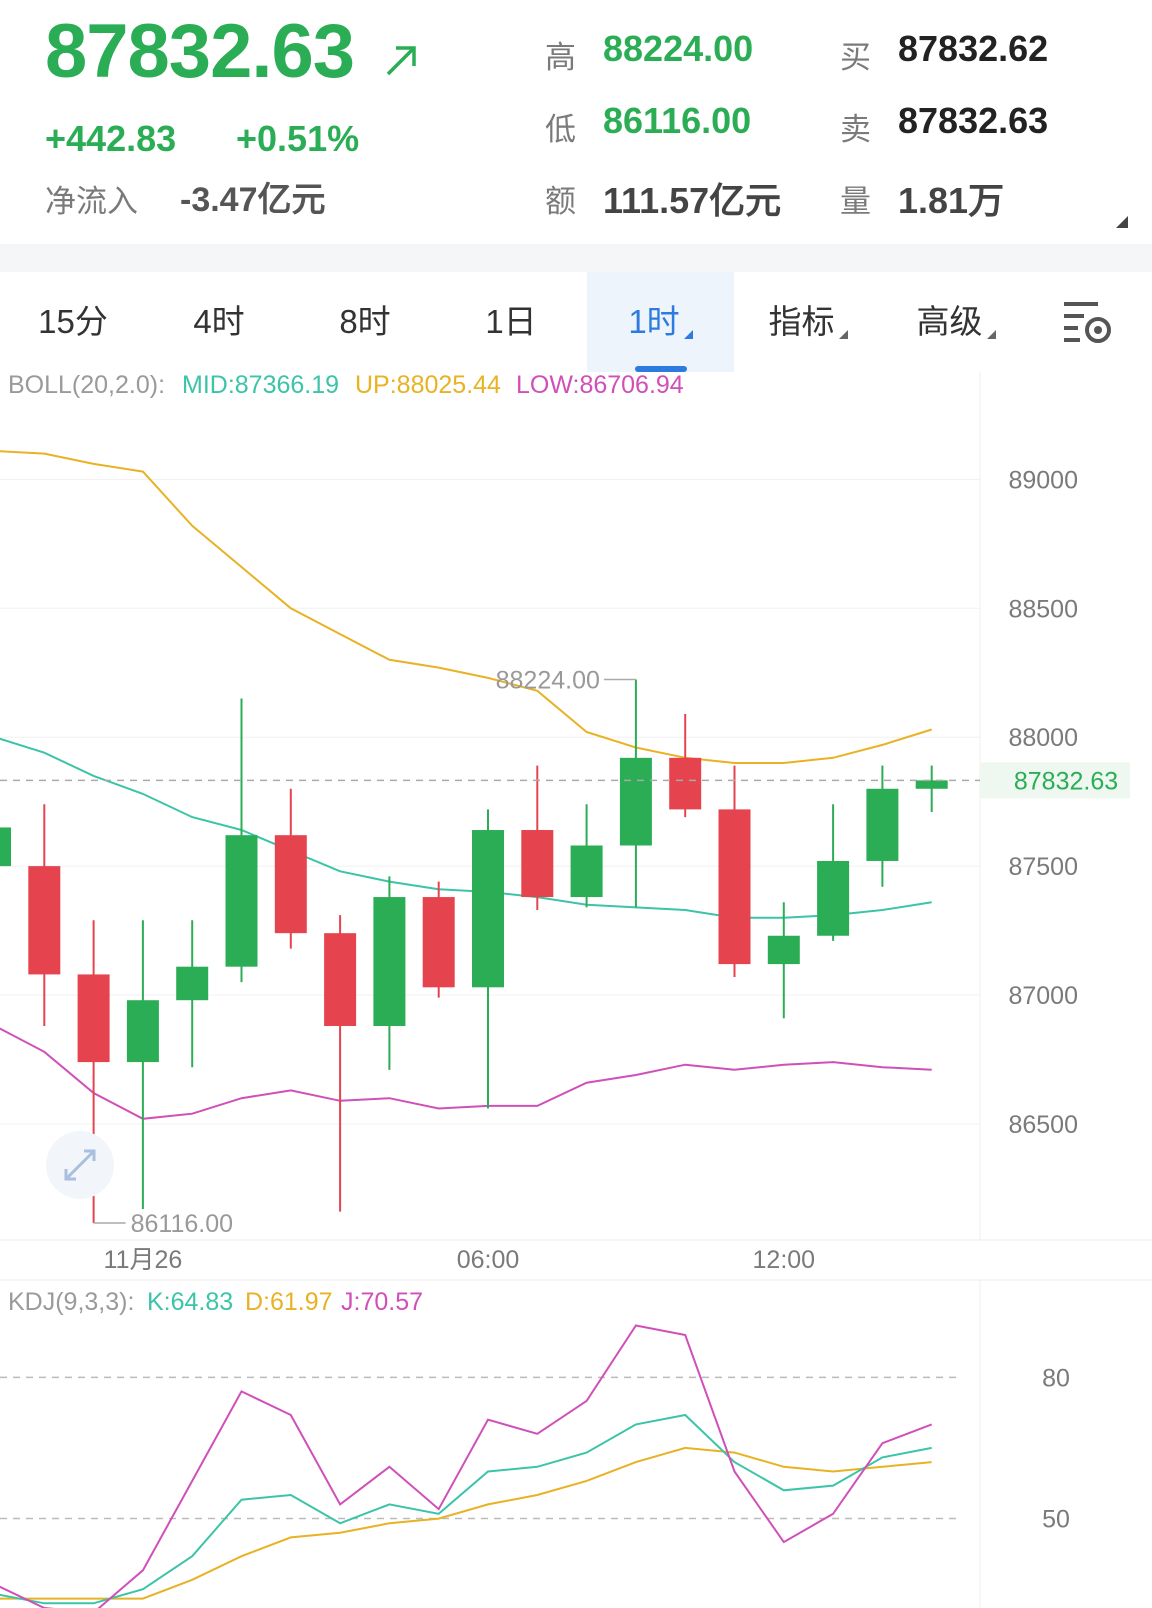 This screenshot has width=1152, height=1608. I want to click on tab-label: 4时, so click(219, 321).